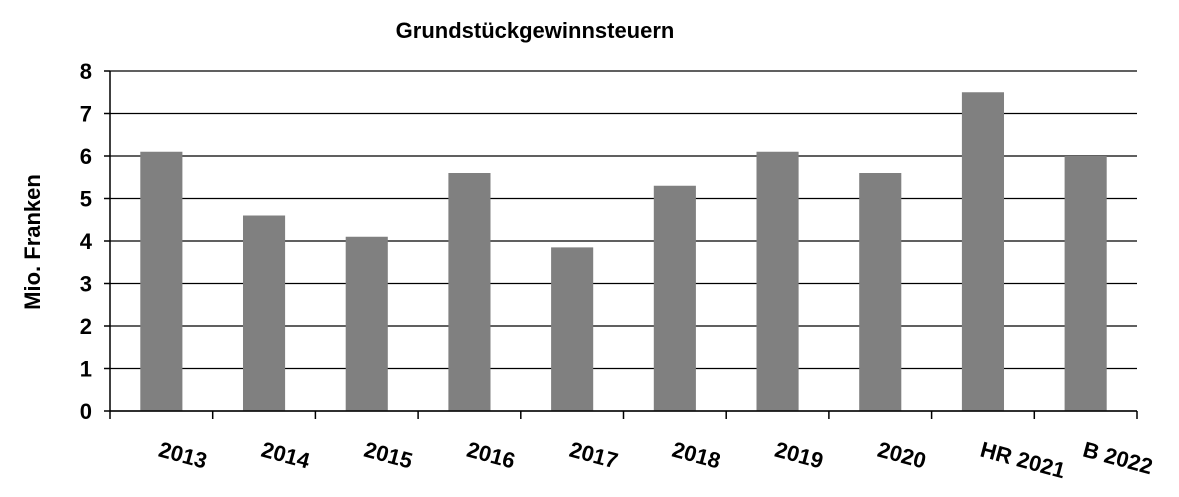 The image size is (1179, 497). Describe the element at coordinates (183, 455) in the screenshot. I see `x-tick-label: 2013` at that location.